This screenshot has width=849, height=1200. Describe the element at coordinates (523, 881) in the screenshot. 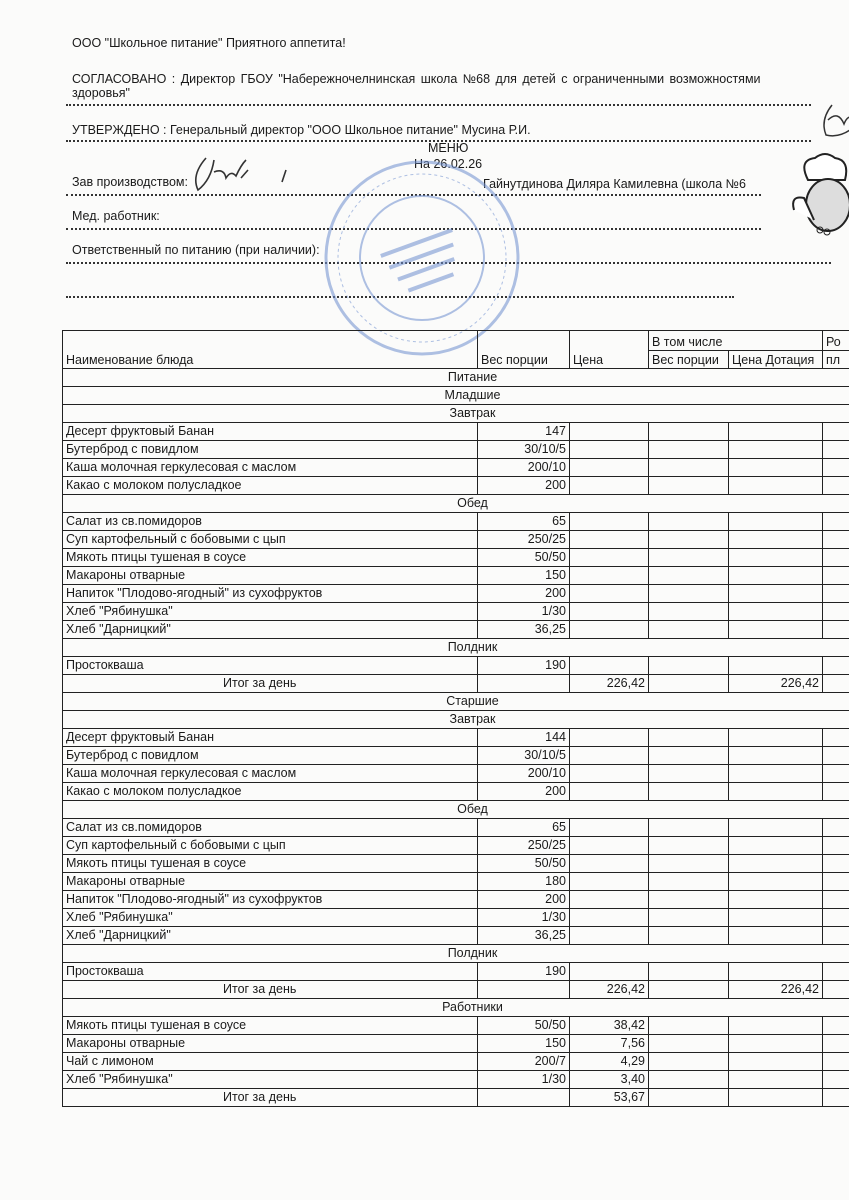

I see `dish-weight: 180` at that location.